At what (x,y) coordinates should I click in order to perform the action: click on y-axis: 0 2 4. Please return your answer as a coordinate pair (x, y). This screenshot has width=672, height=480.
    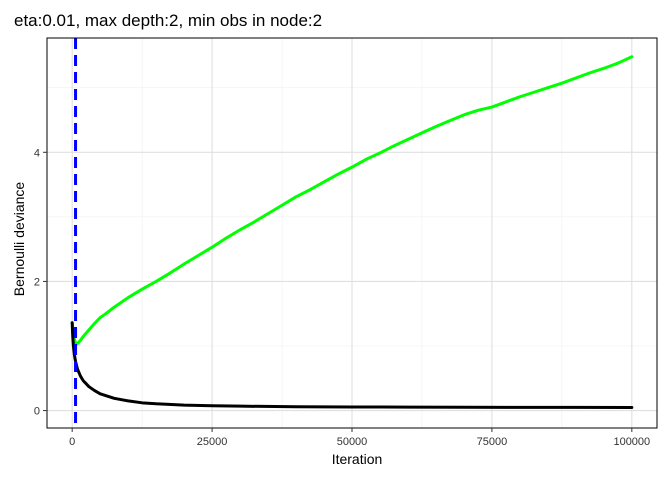
    Looking at the image, I should click on (40, 282).